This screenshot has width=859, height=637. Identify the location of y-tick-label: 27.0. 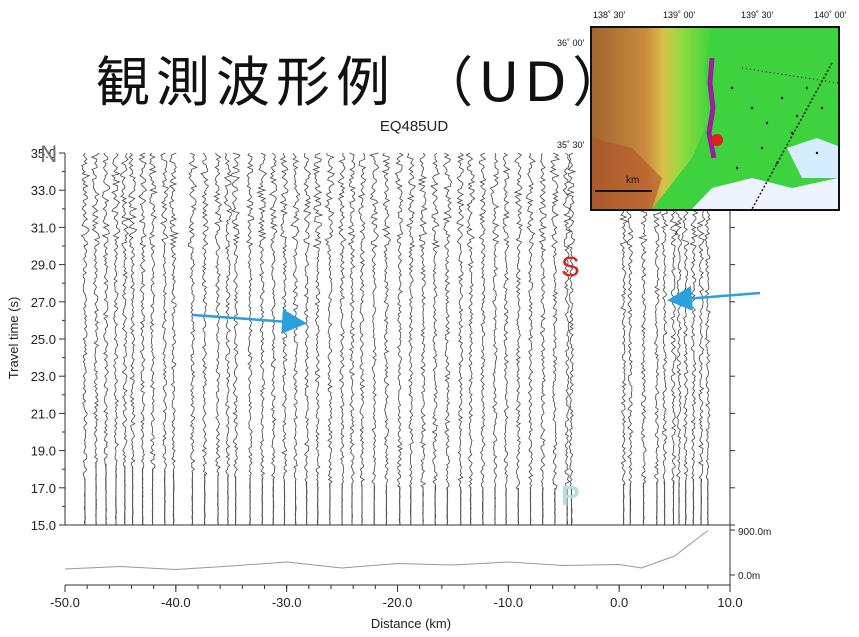
(43, 302).